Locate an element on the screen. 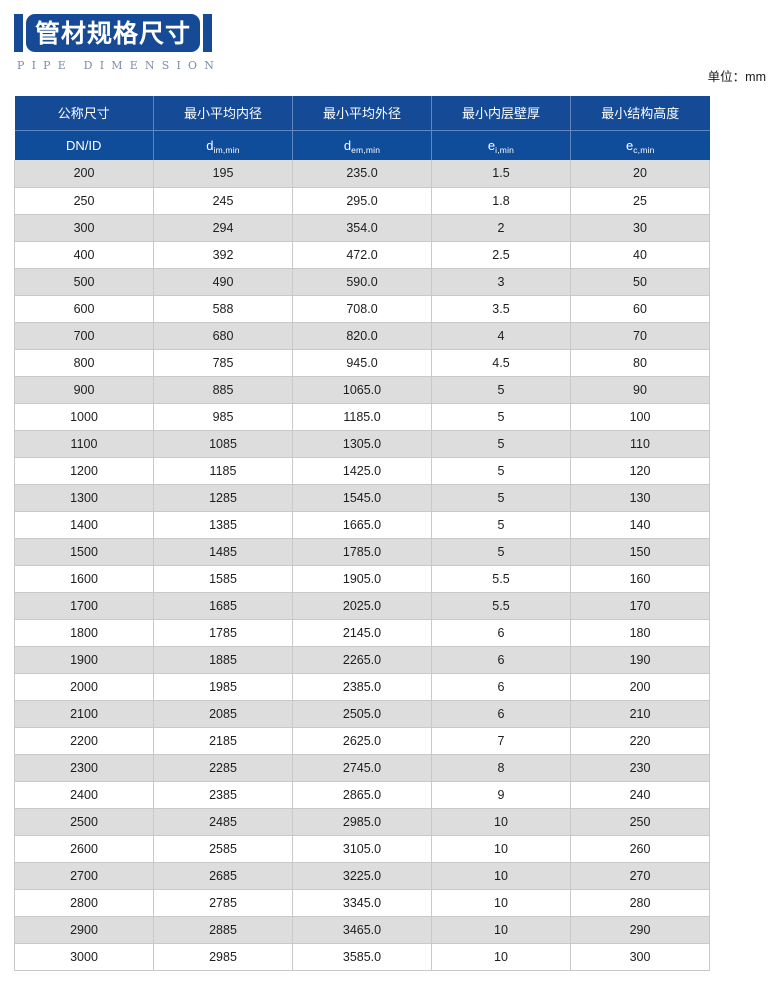 Image resolution: width=780 pixels, height=986 pixels. table-cell: 2505.0 is located at coordinates (362, 714).